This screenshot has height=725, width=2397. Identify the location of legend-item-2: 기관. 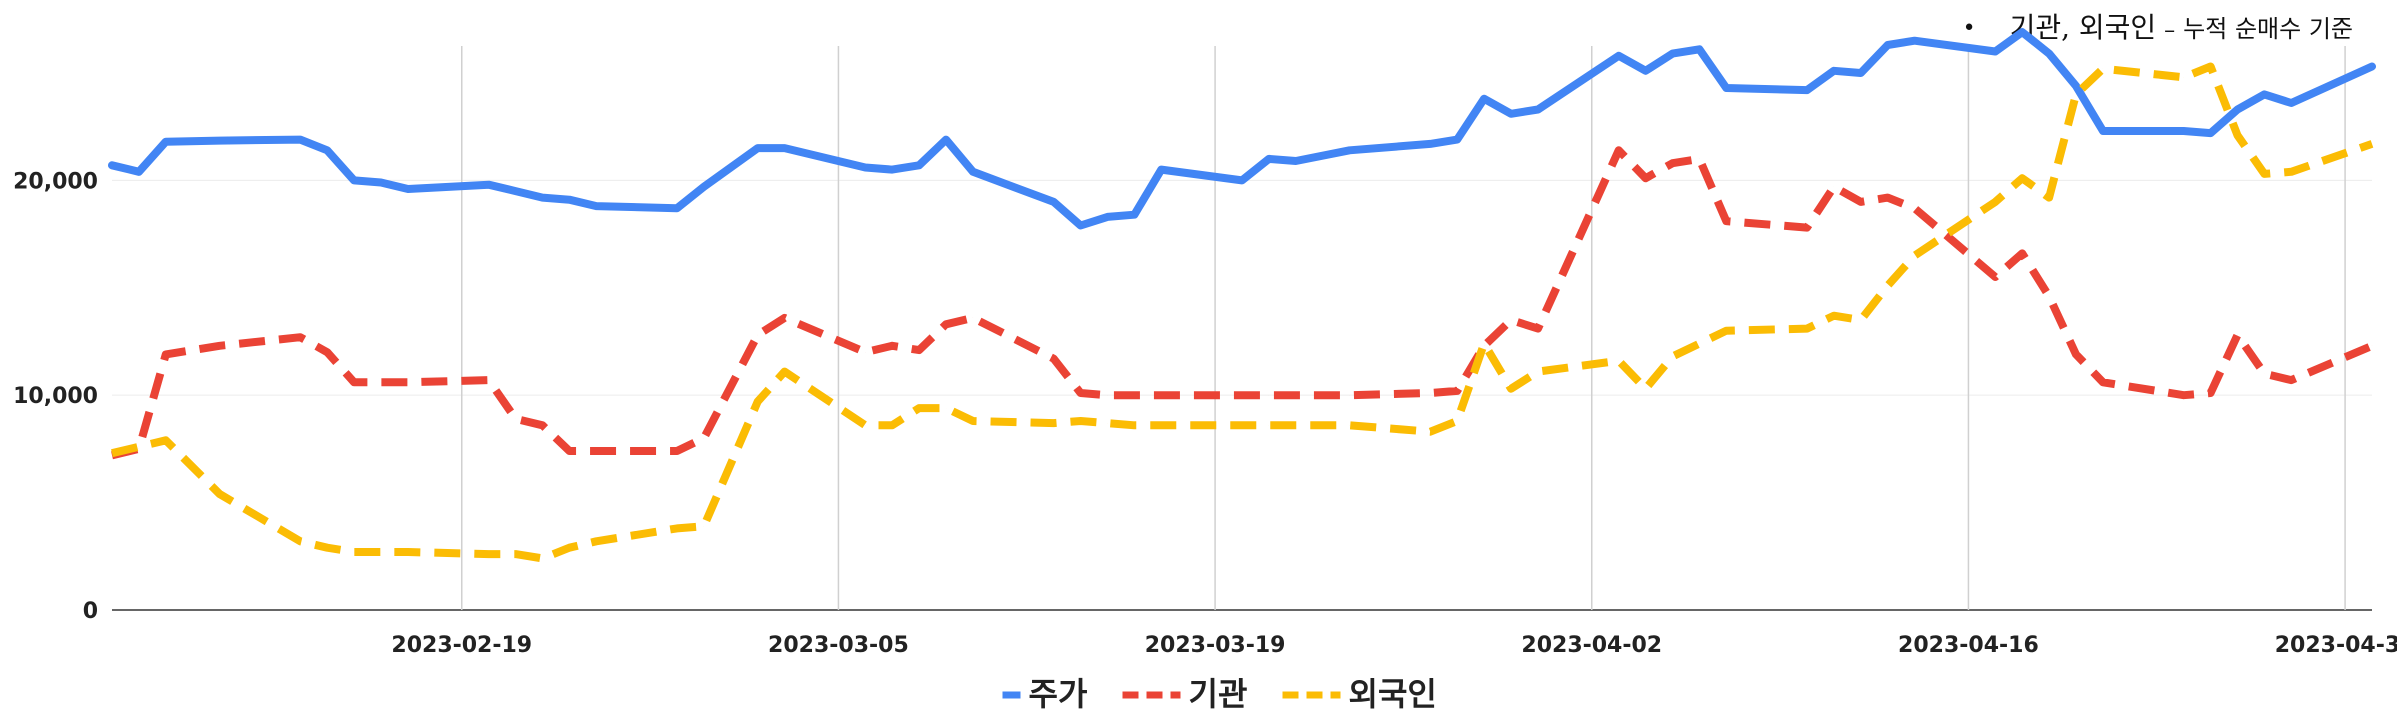
(1185, 694).